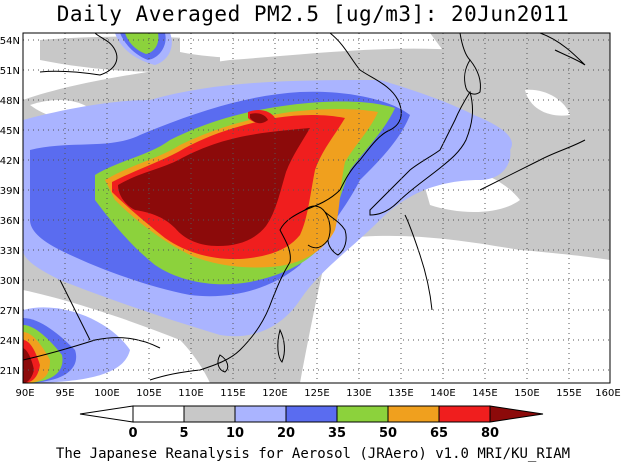  I want to click on y-tick-label: 24N, so click(10, 341).